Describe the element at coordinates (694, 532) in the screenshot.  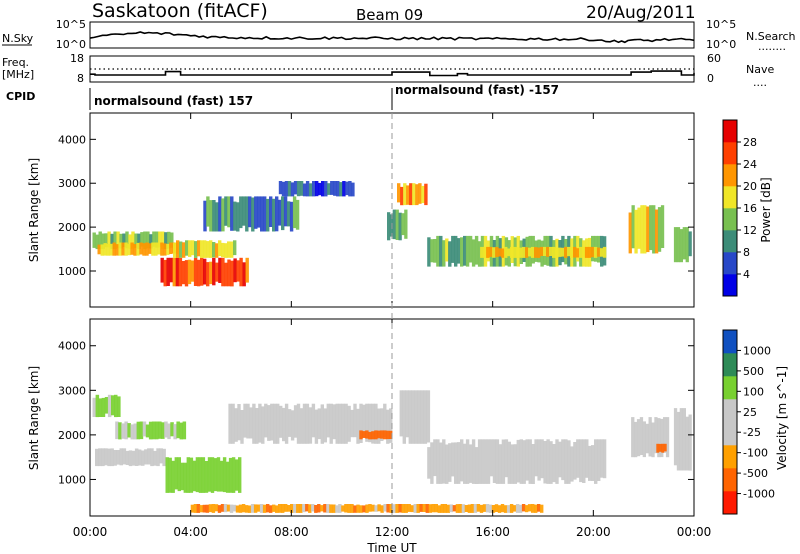
I see `x-tick-label: 00:00` at that location.